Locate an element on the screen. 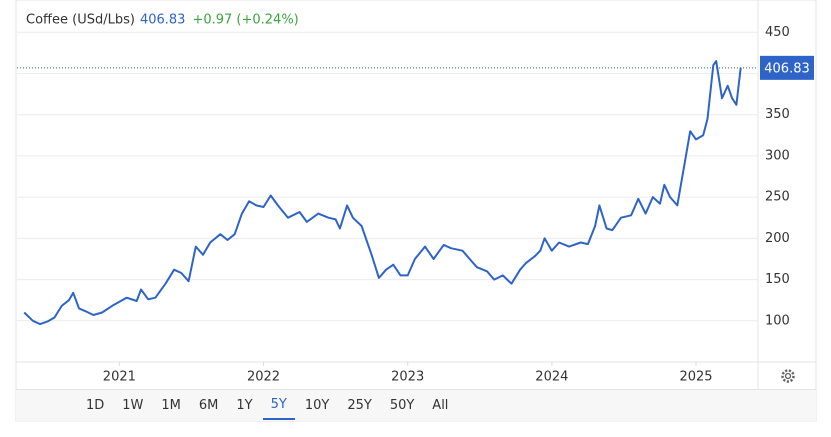  range-button: 5Y is located at coordinates (278, 405).